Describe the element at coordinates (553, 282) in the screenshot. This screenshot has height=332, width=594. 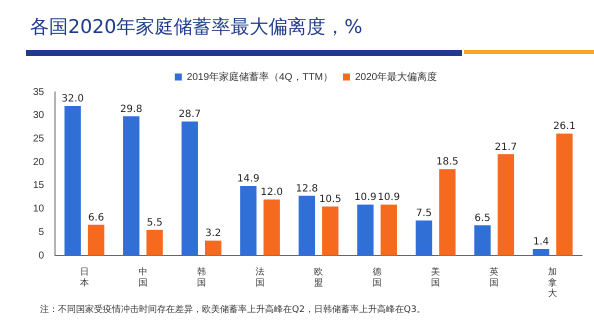
I see `x-tick-label: 加拿大` at that location.